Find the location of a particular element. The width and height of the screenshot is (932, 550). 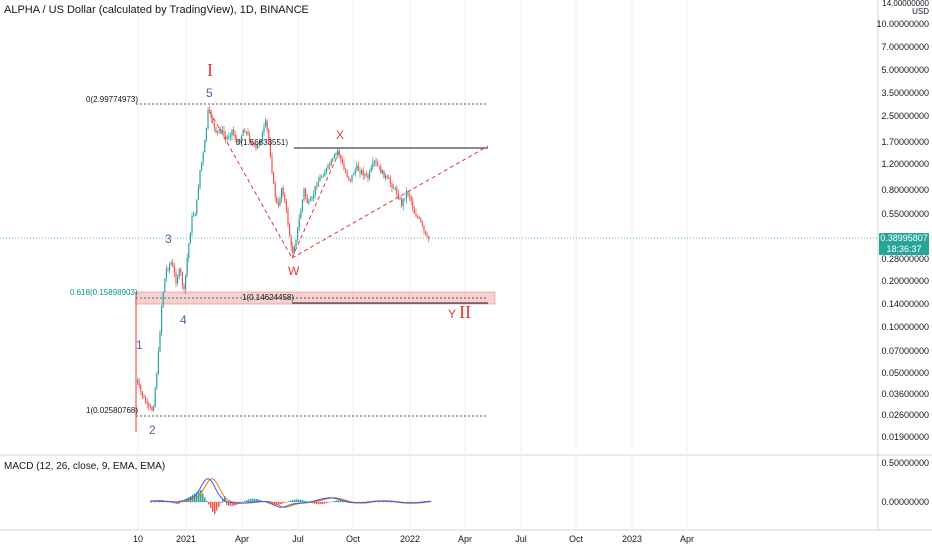

price-tick: 3.50000000 is located at coordinates (905, 93).